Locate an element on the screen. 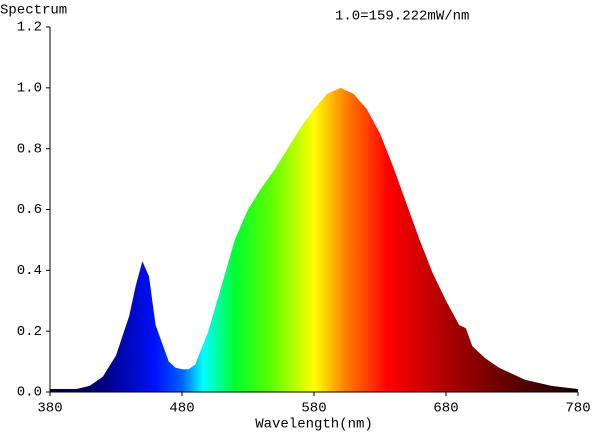 Image resolution: width=600 pixels, height=435 pixels. x-tick-label: 480 is located at coordinates (181, 409).